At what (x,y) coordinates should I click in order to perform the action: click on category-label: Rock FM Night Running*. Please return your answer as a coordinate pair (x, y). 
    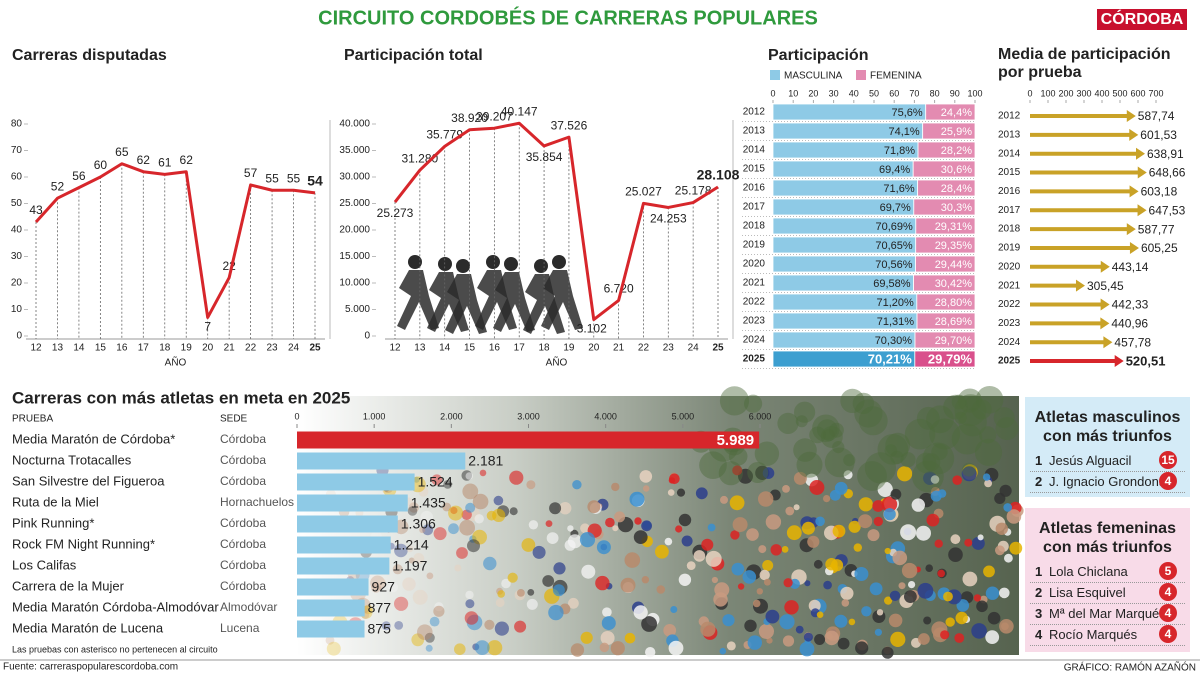
    Looking at the image, I should click on (83, 543).